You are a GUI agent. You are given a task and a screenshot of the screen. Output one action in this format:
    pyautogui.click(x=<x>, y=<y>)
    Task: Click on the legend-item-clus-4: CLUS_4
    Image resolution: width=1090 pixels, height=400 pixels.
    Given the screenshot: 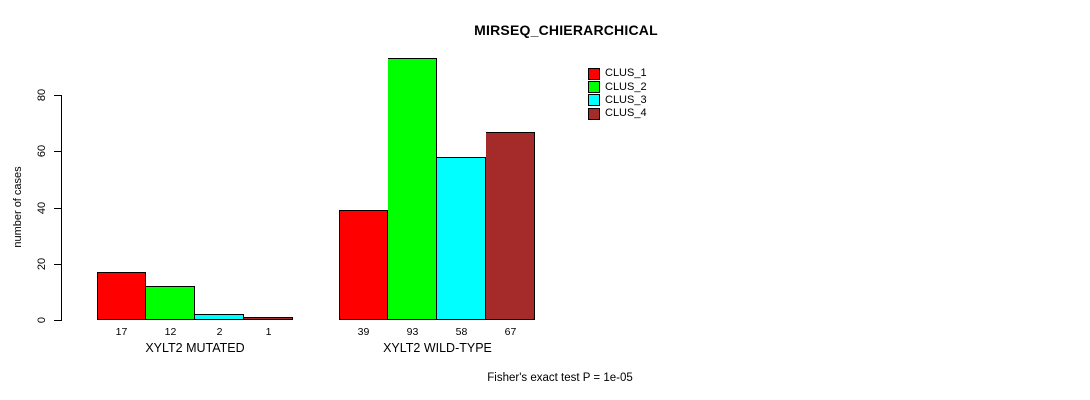 What is the action you would take?
    pyautogui.click(x=617, y=113)
    